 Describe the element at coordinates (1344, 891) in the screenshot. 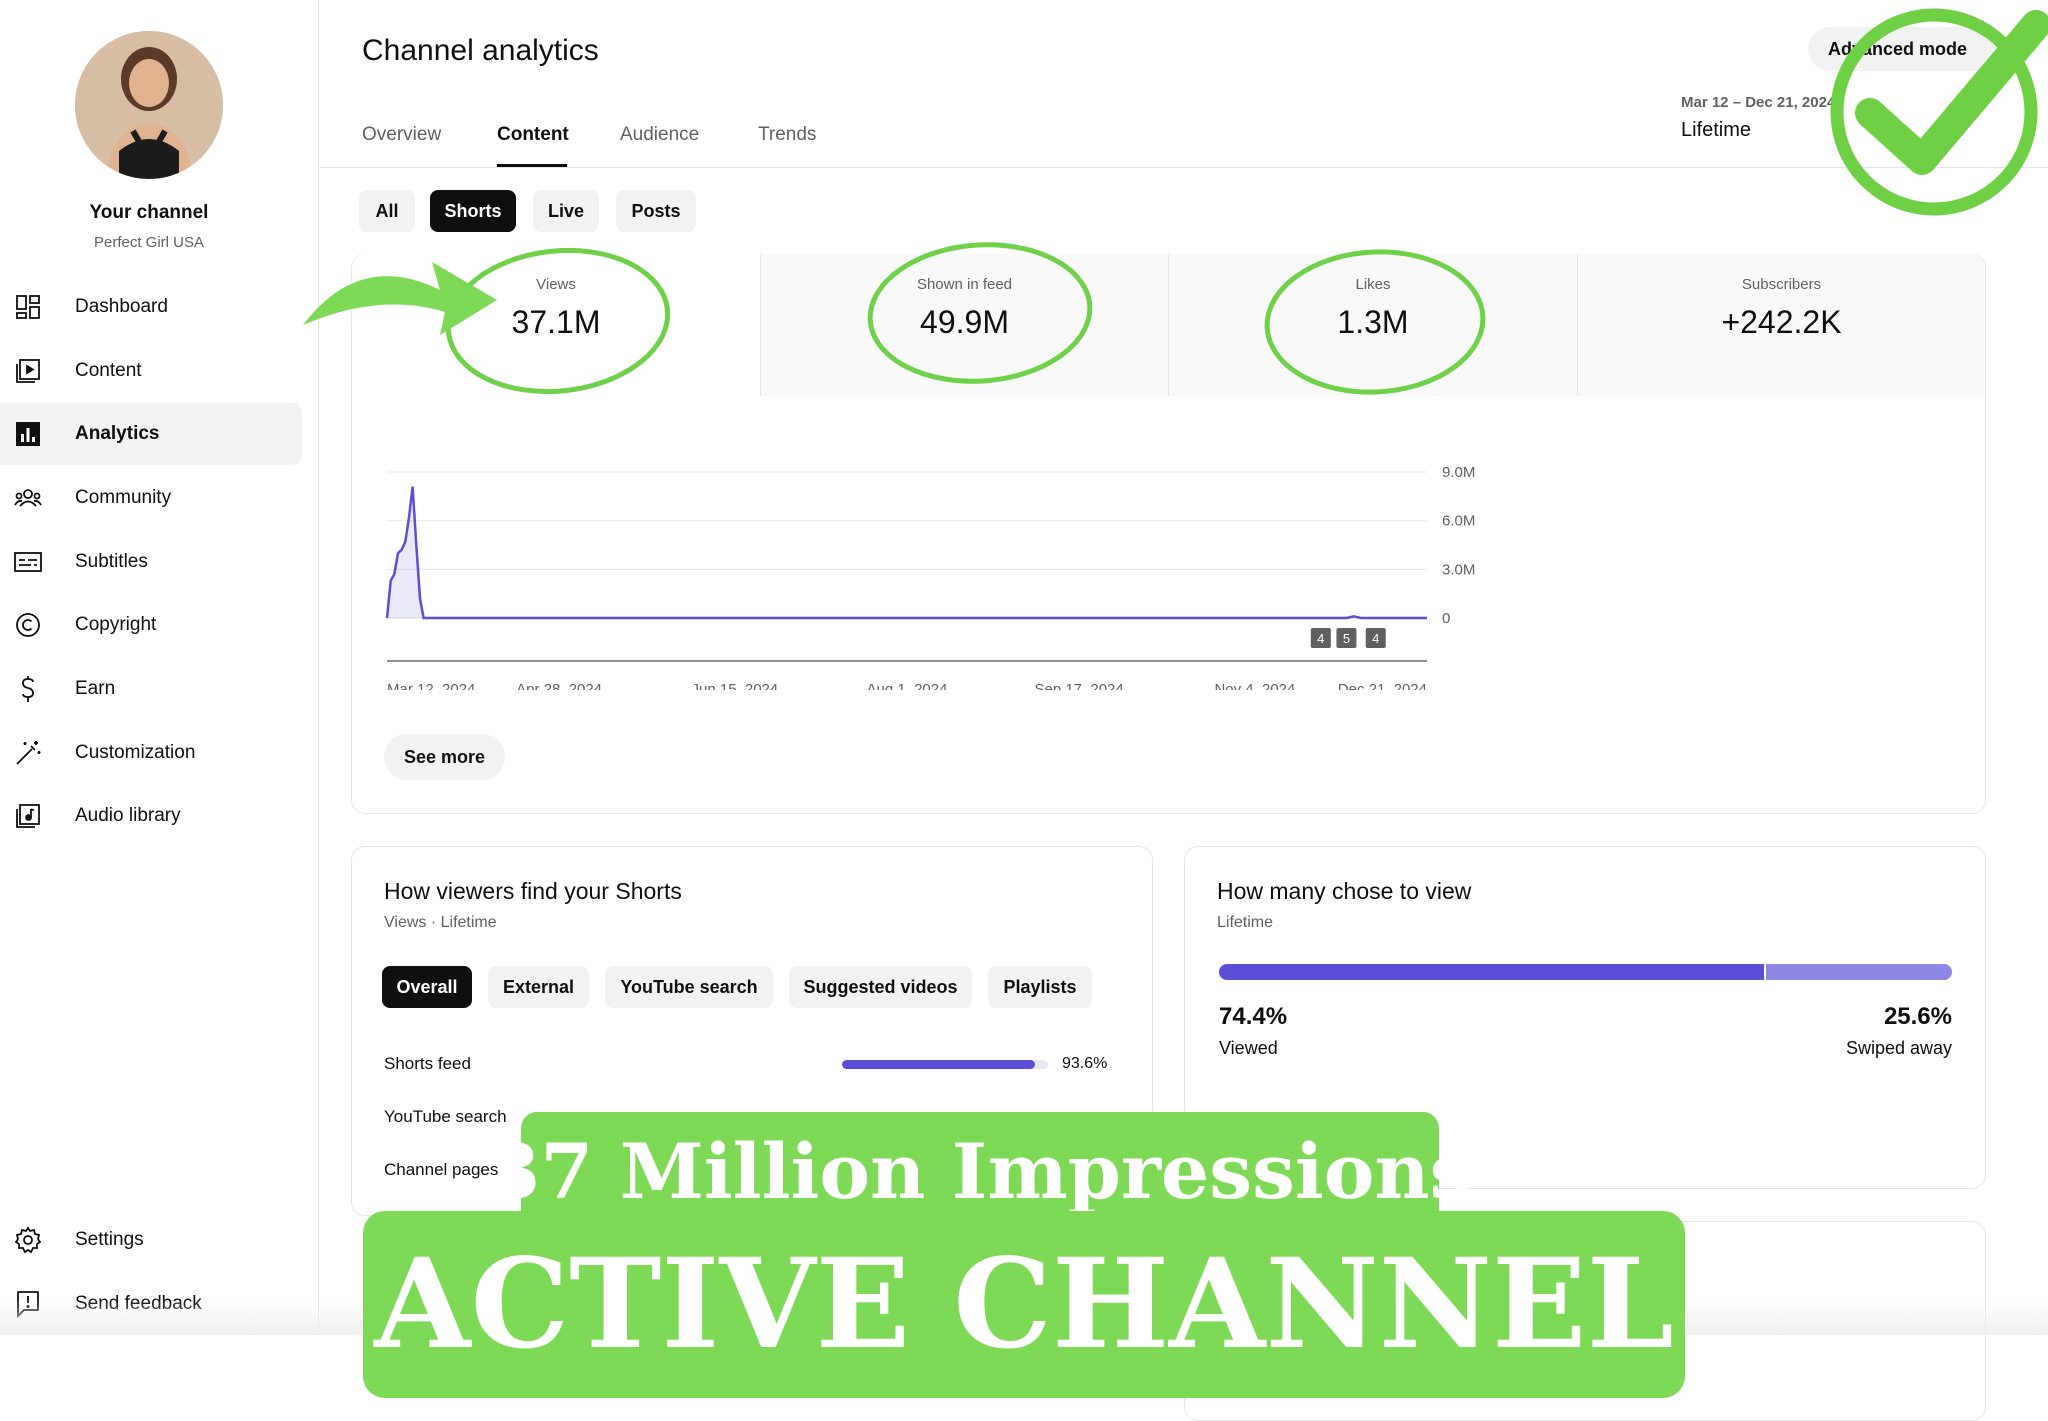

I see `view-choice-title: How many chose to view` at that location.